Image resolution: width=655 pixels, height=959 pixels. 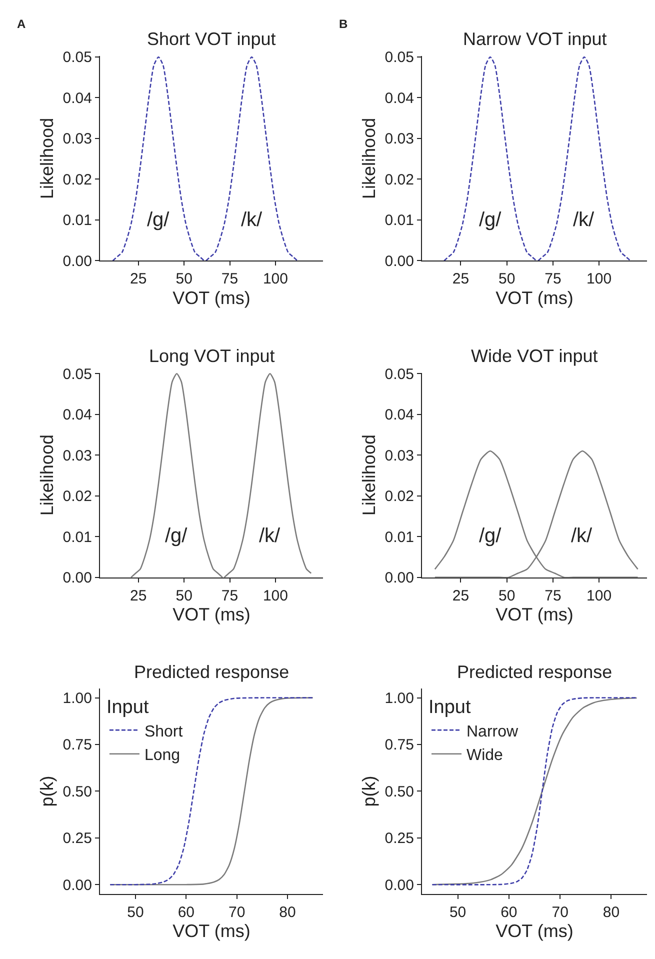 What do you see at coordinates (343, 24) in the screenshot?
I see `text: B` at bounding box center [343, 24].